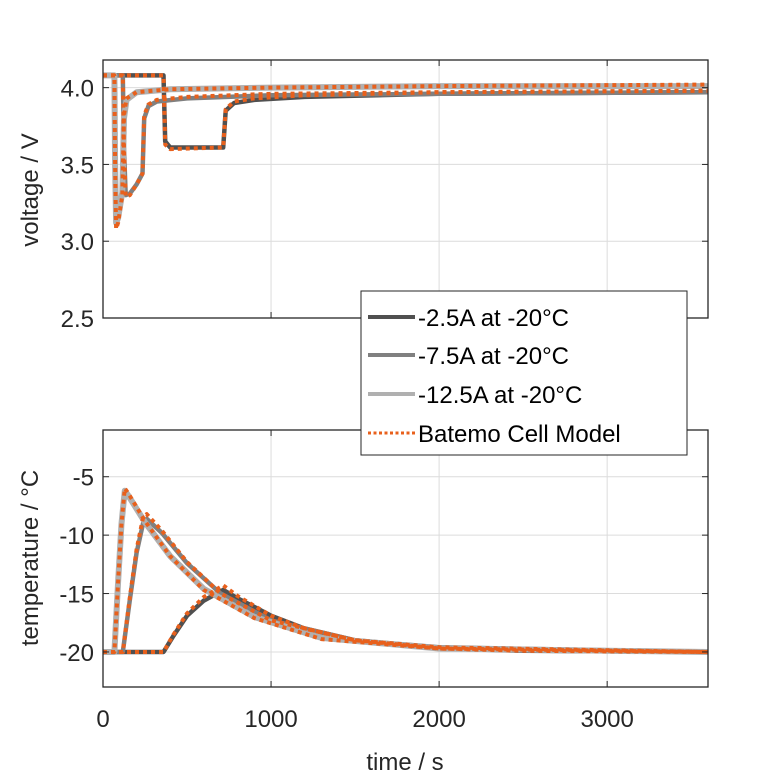 This screenshot has height=781, width=781. I want to click on x-tick-label: 1000, so click(270, 719).